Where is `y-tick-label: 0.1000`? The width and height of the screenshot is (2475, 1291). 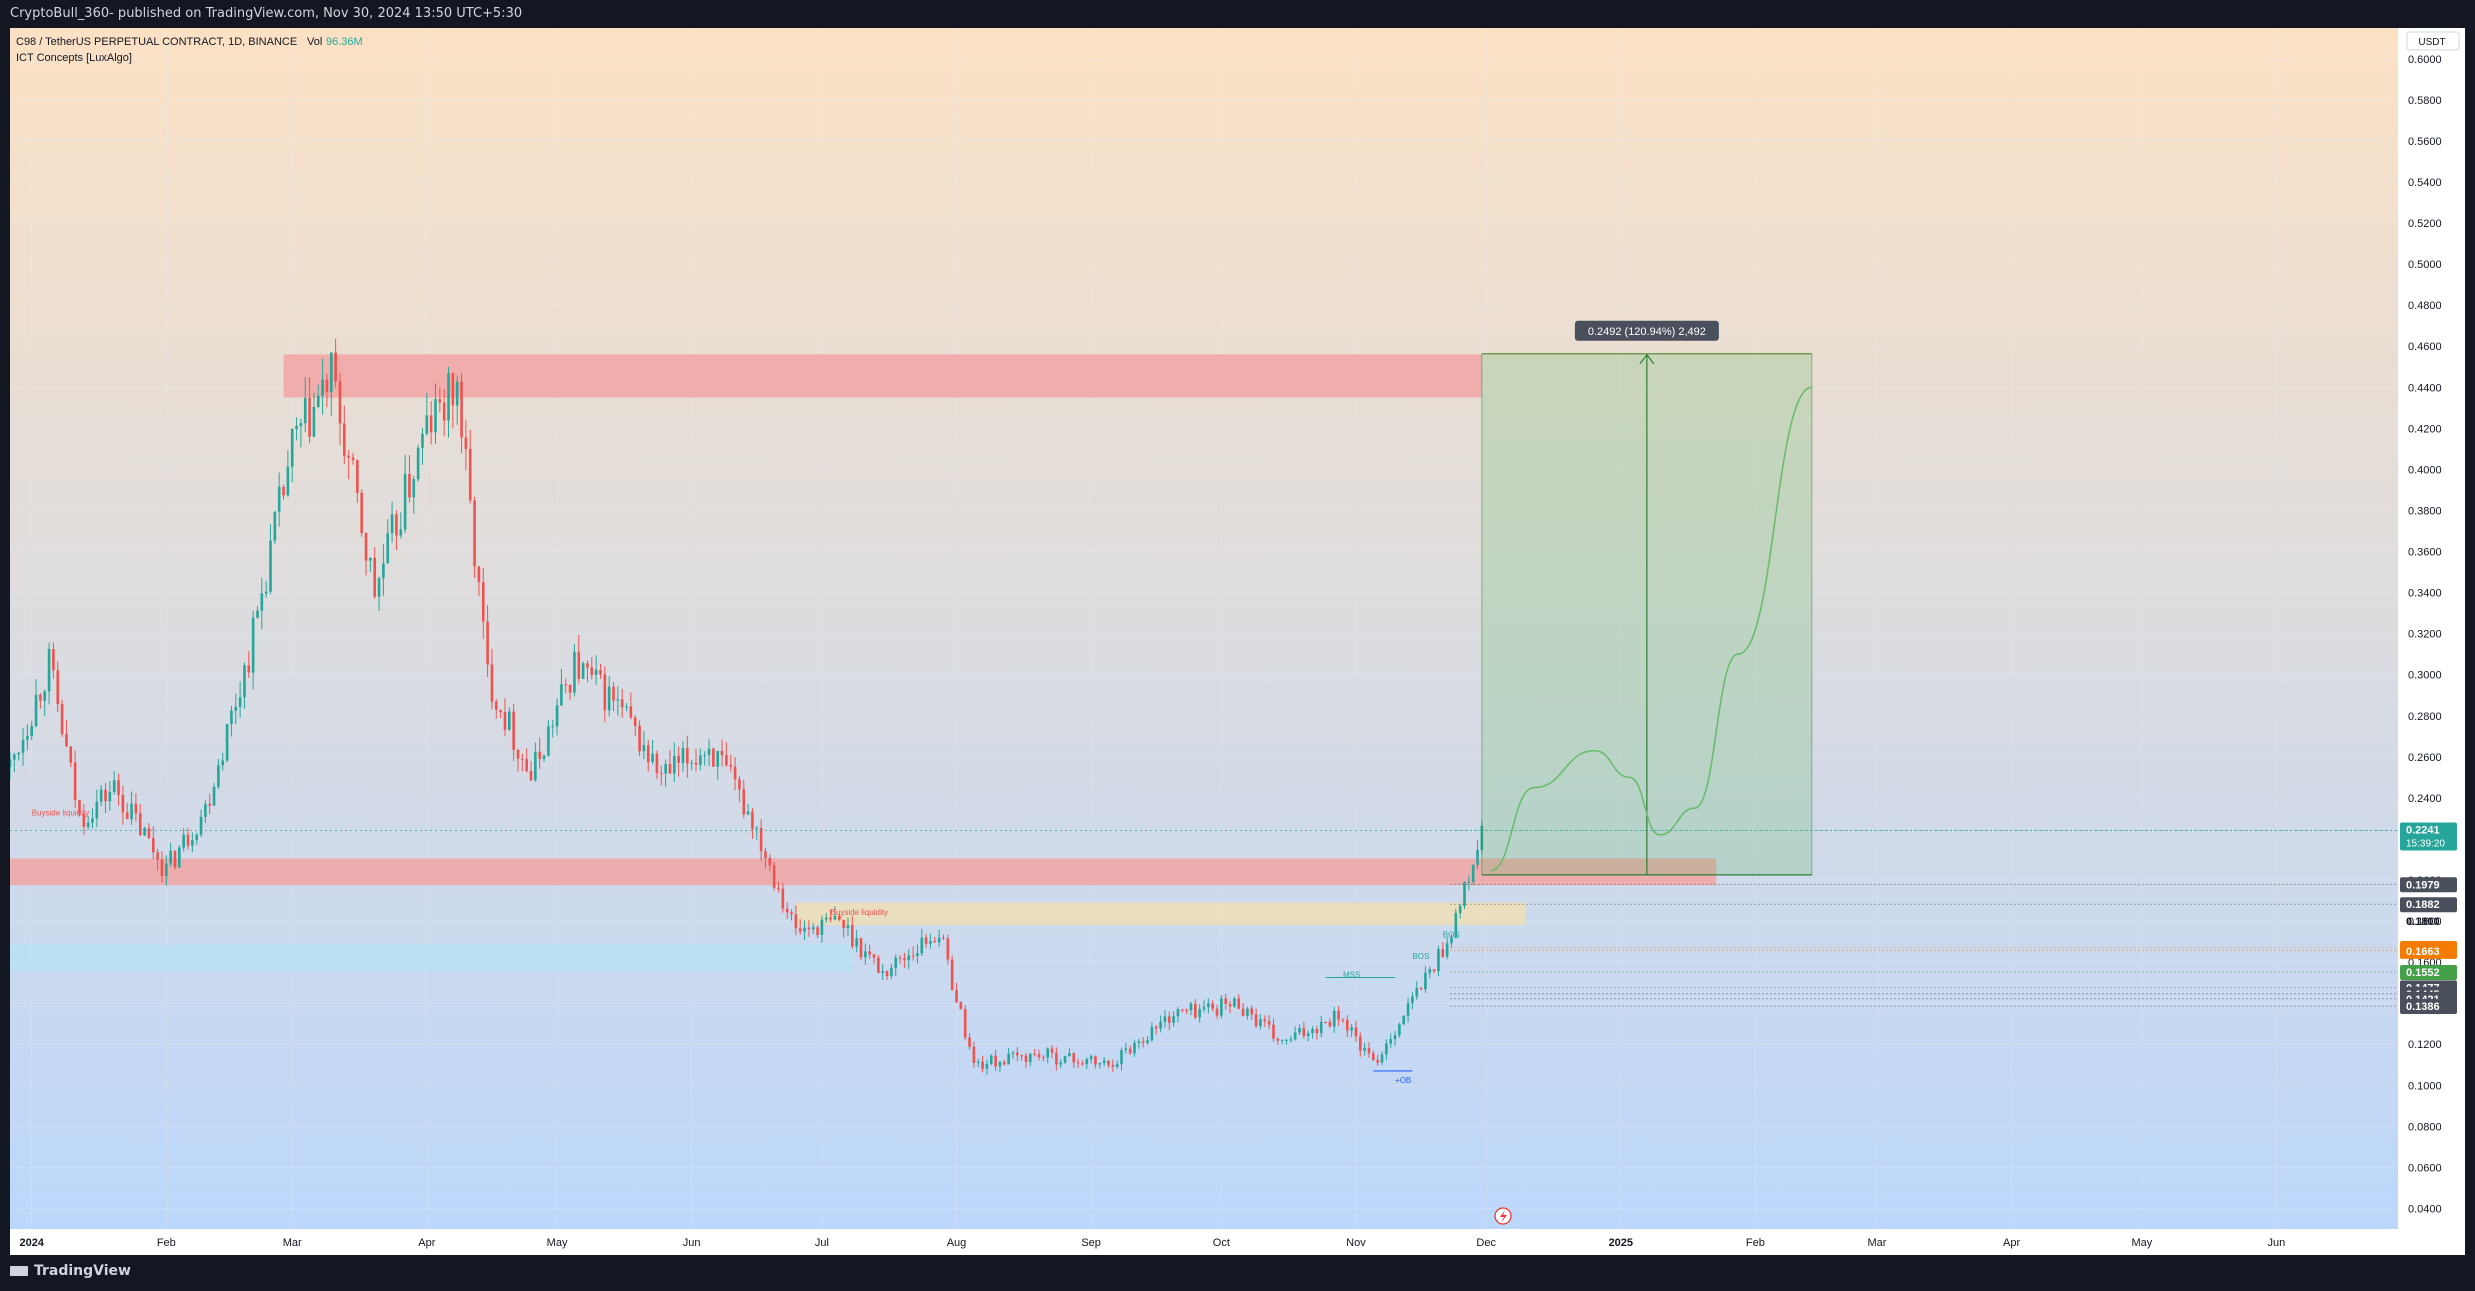 y-tick-label: 0.1000 is located at coordinates (2425, 1086).